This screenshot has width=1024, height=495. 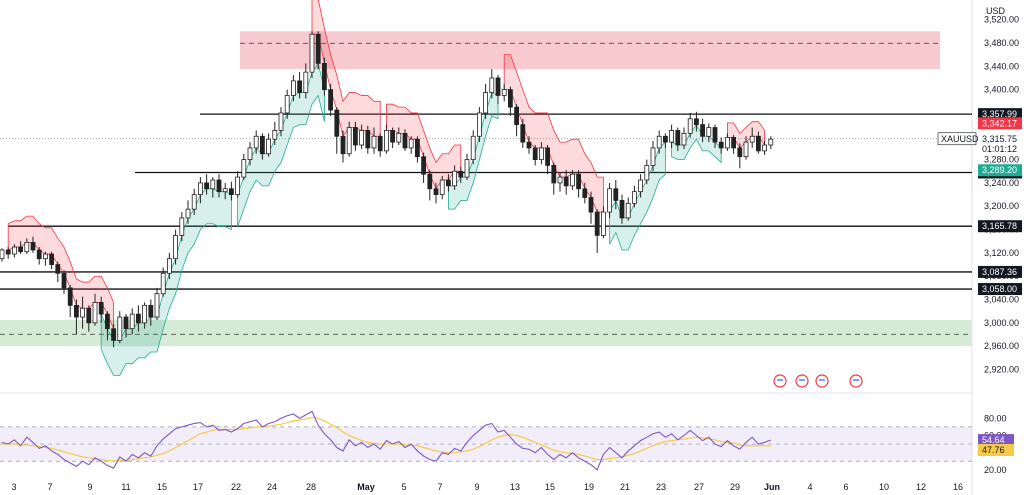 I want to click on price-tick-label: 3,120.00, so click(x=1001, y=253).